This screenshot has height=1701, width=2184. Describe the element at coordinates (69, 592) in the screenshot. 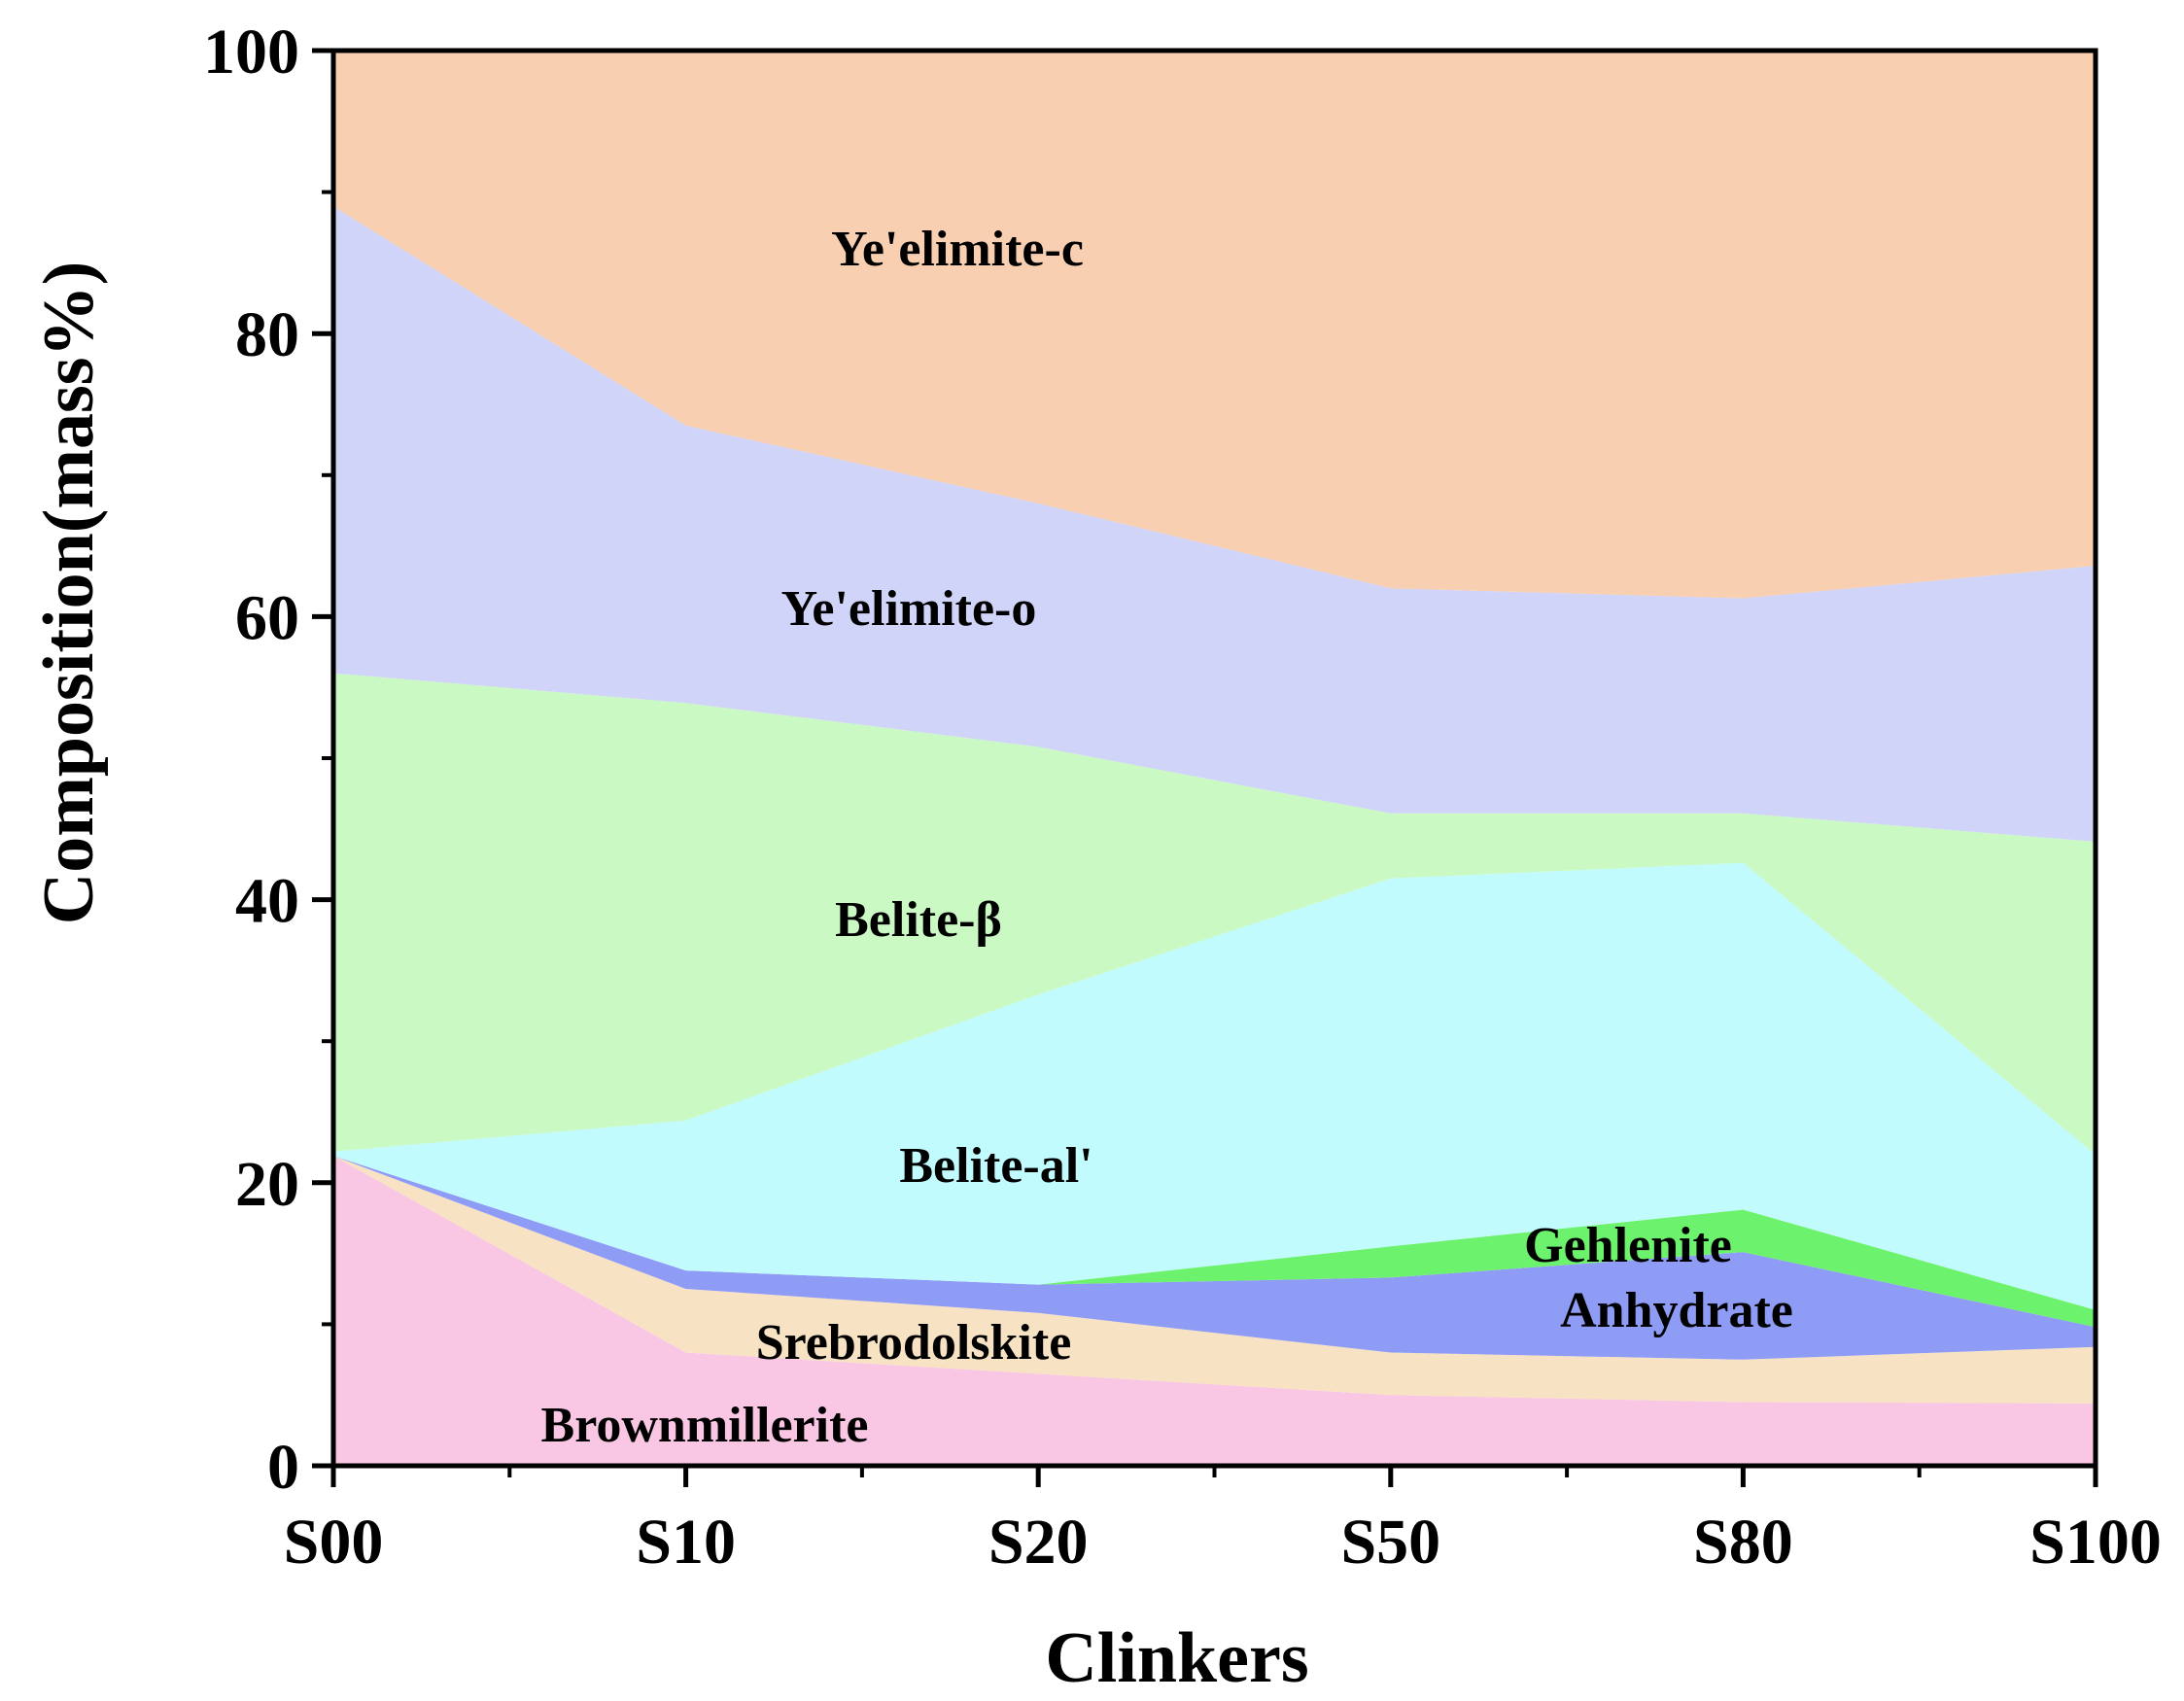

I see `y-axis-title: Composition(mass%)` at that location.